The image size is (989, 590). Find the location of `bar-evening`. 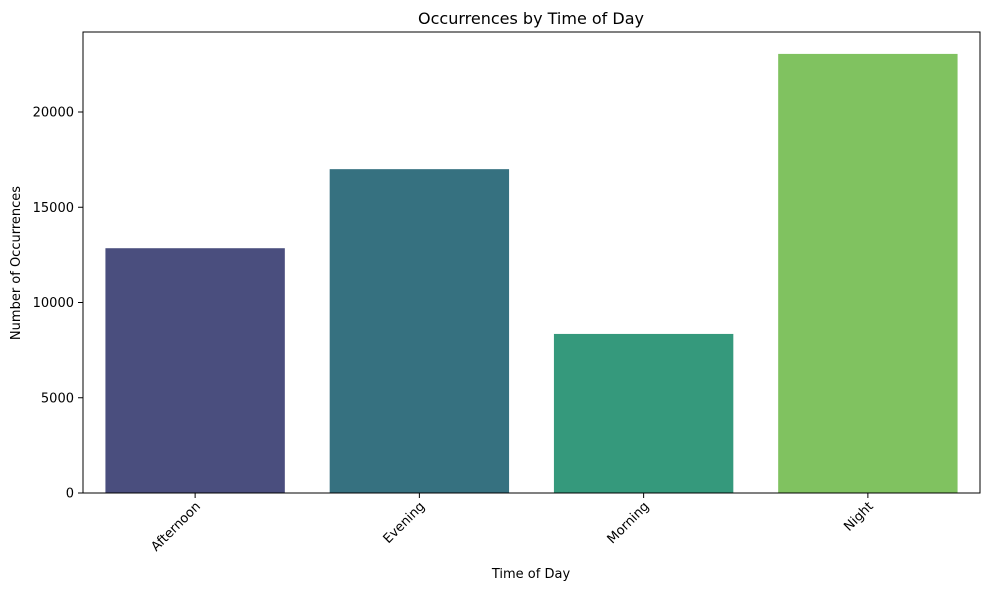

bar-evening is located at coordinates (419, 331).